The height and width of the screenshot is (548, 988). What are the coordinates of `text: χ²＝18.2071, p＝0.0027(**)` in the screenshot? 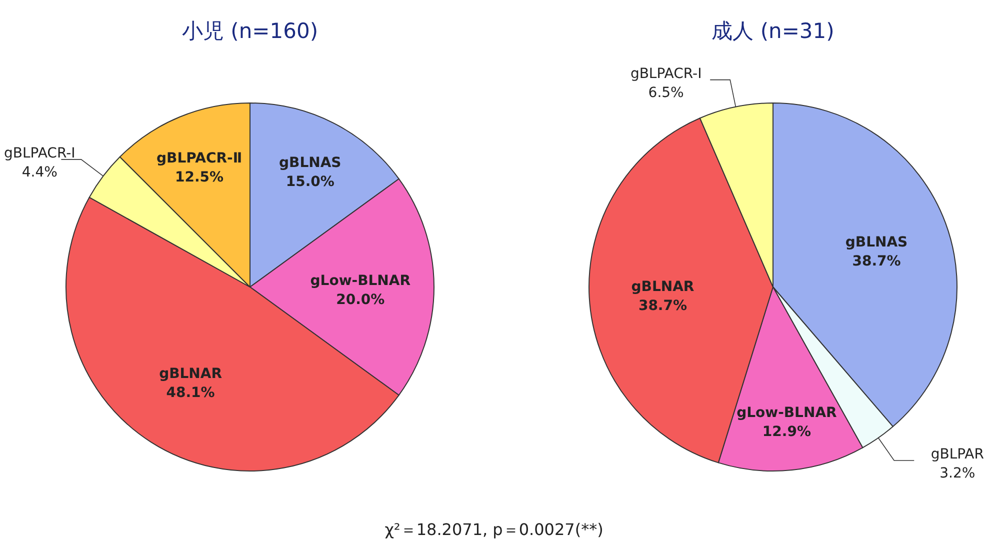 It's located at (494, 529).